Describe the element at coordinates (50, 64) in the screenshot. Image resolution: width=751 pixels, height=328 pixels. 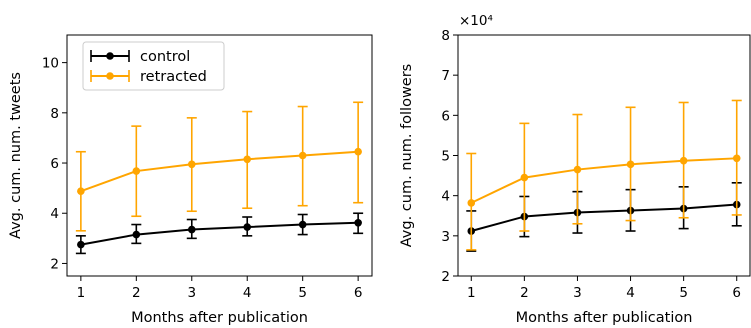
I see `y-tick-label: 10` at that location.